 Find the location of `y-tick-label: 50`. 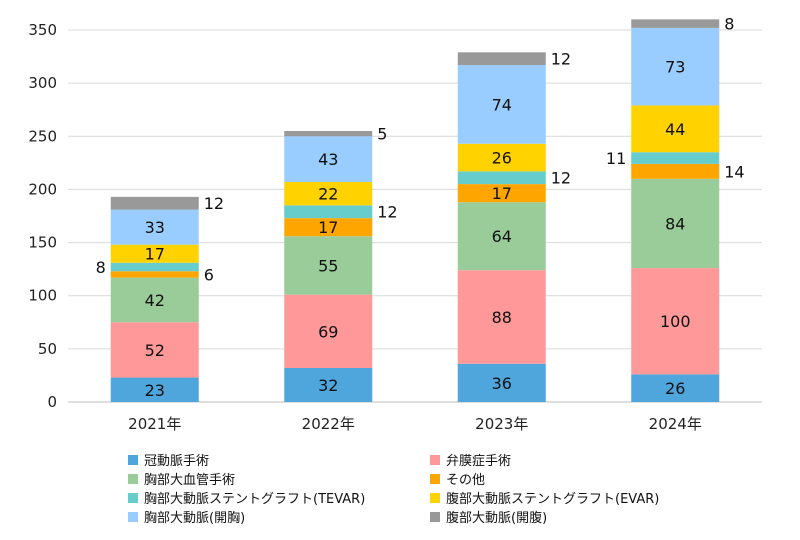

y-tick-label: 50 is located at coordinates (47, 349).